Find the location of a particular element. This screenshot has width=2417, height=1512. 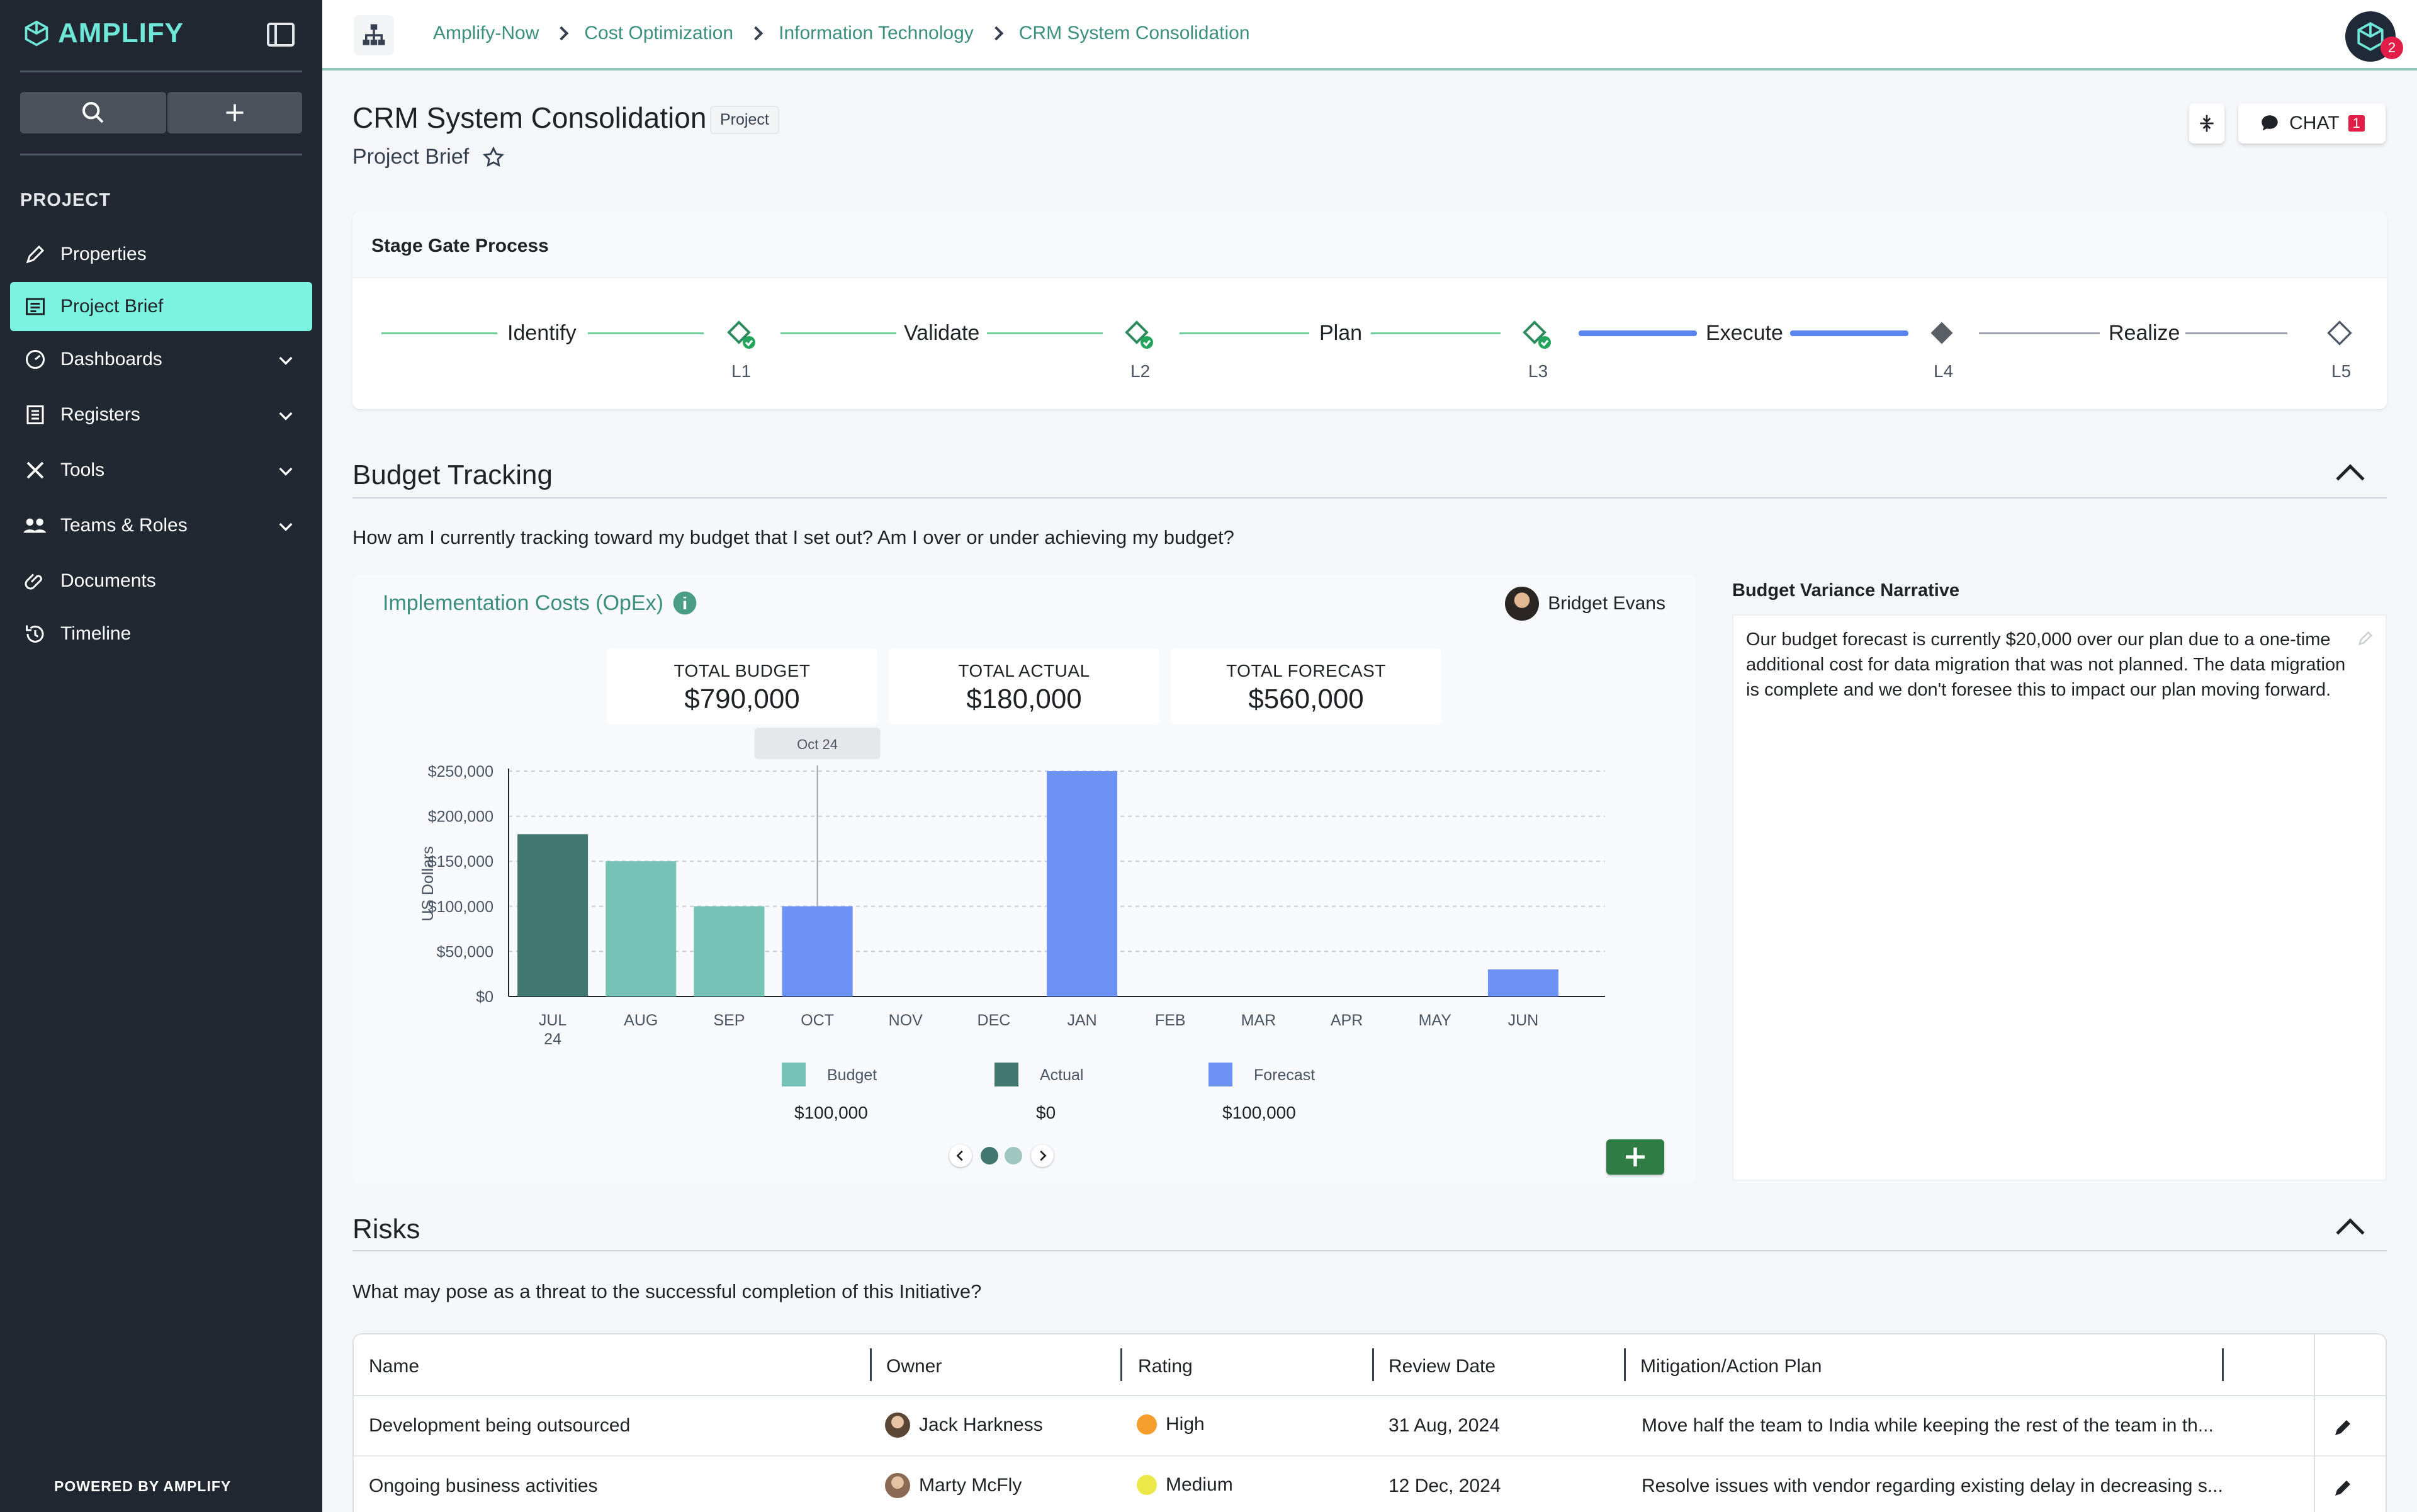

sidebar-collapse-icon is located at coordinates (281, 35).